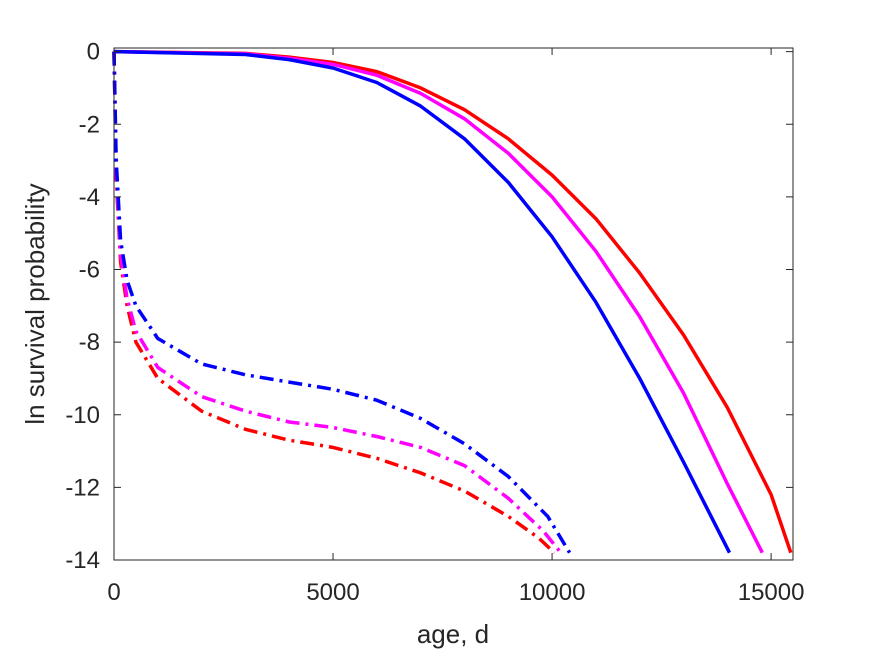  Describe the element at coordinates (93, 52) in the screenshot. I see `y-tick-label: 0` at that location.